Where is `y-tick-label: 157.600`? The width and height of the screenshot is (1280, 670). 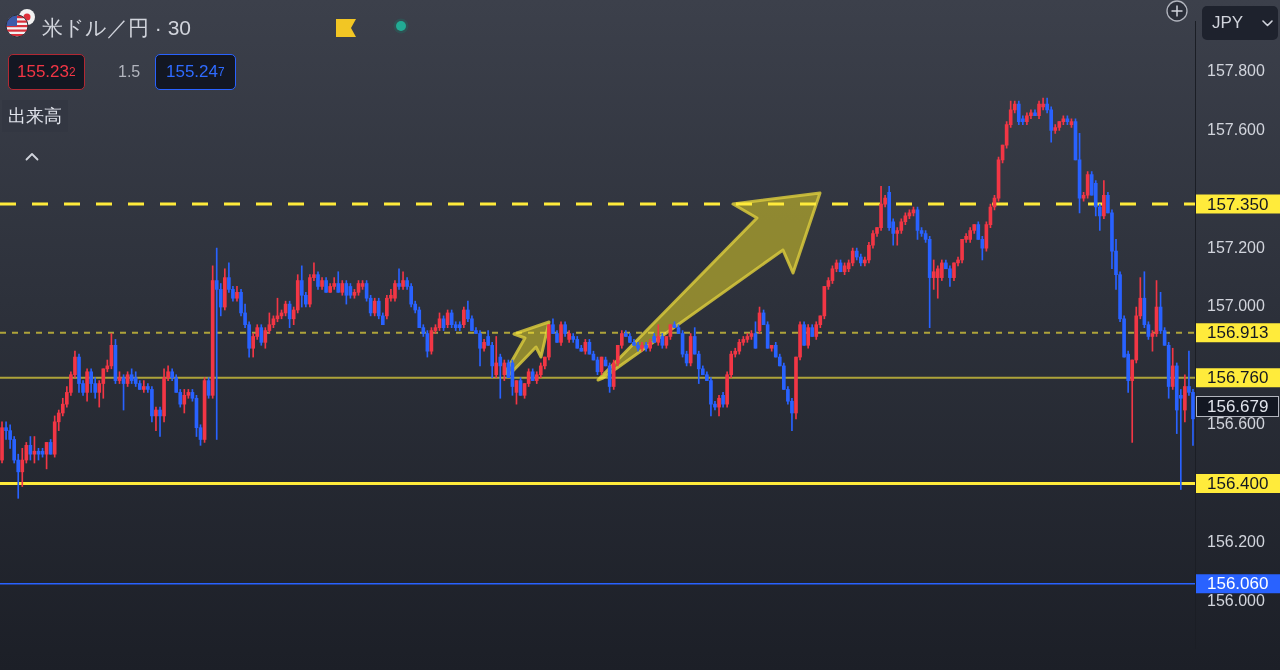
y-tick-label: 157.600 is located at coordinates (1236, 129).